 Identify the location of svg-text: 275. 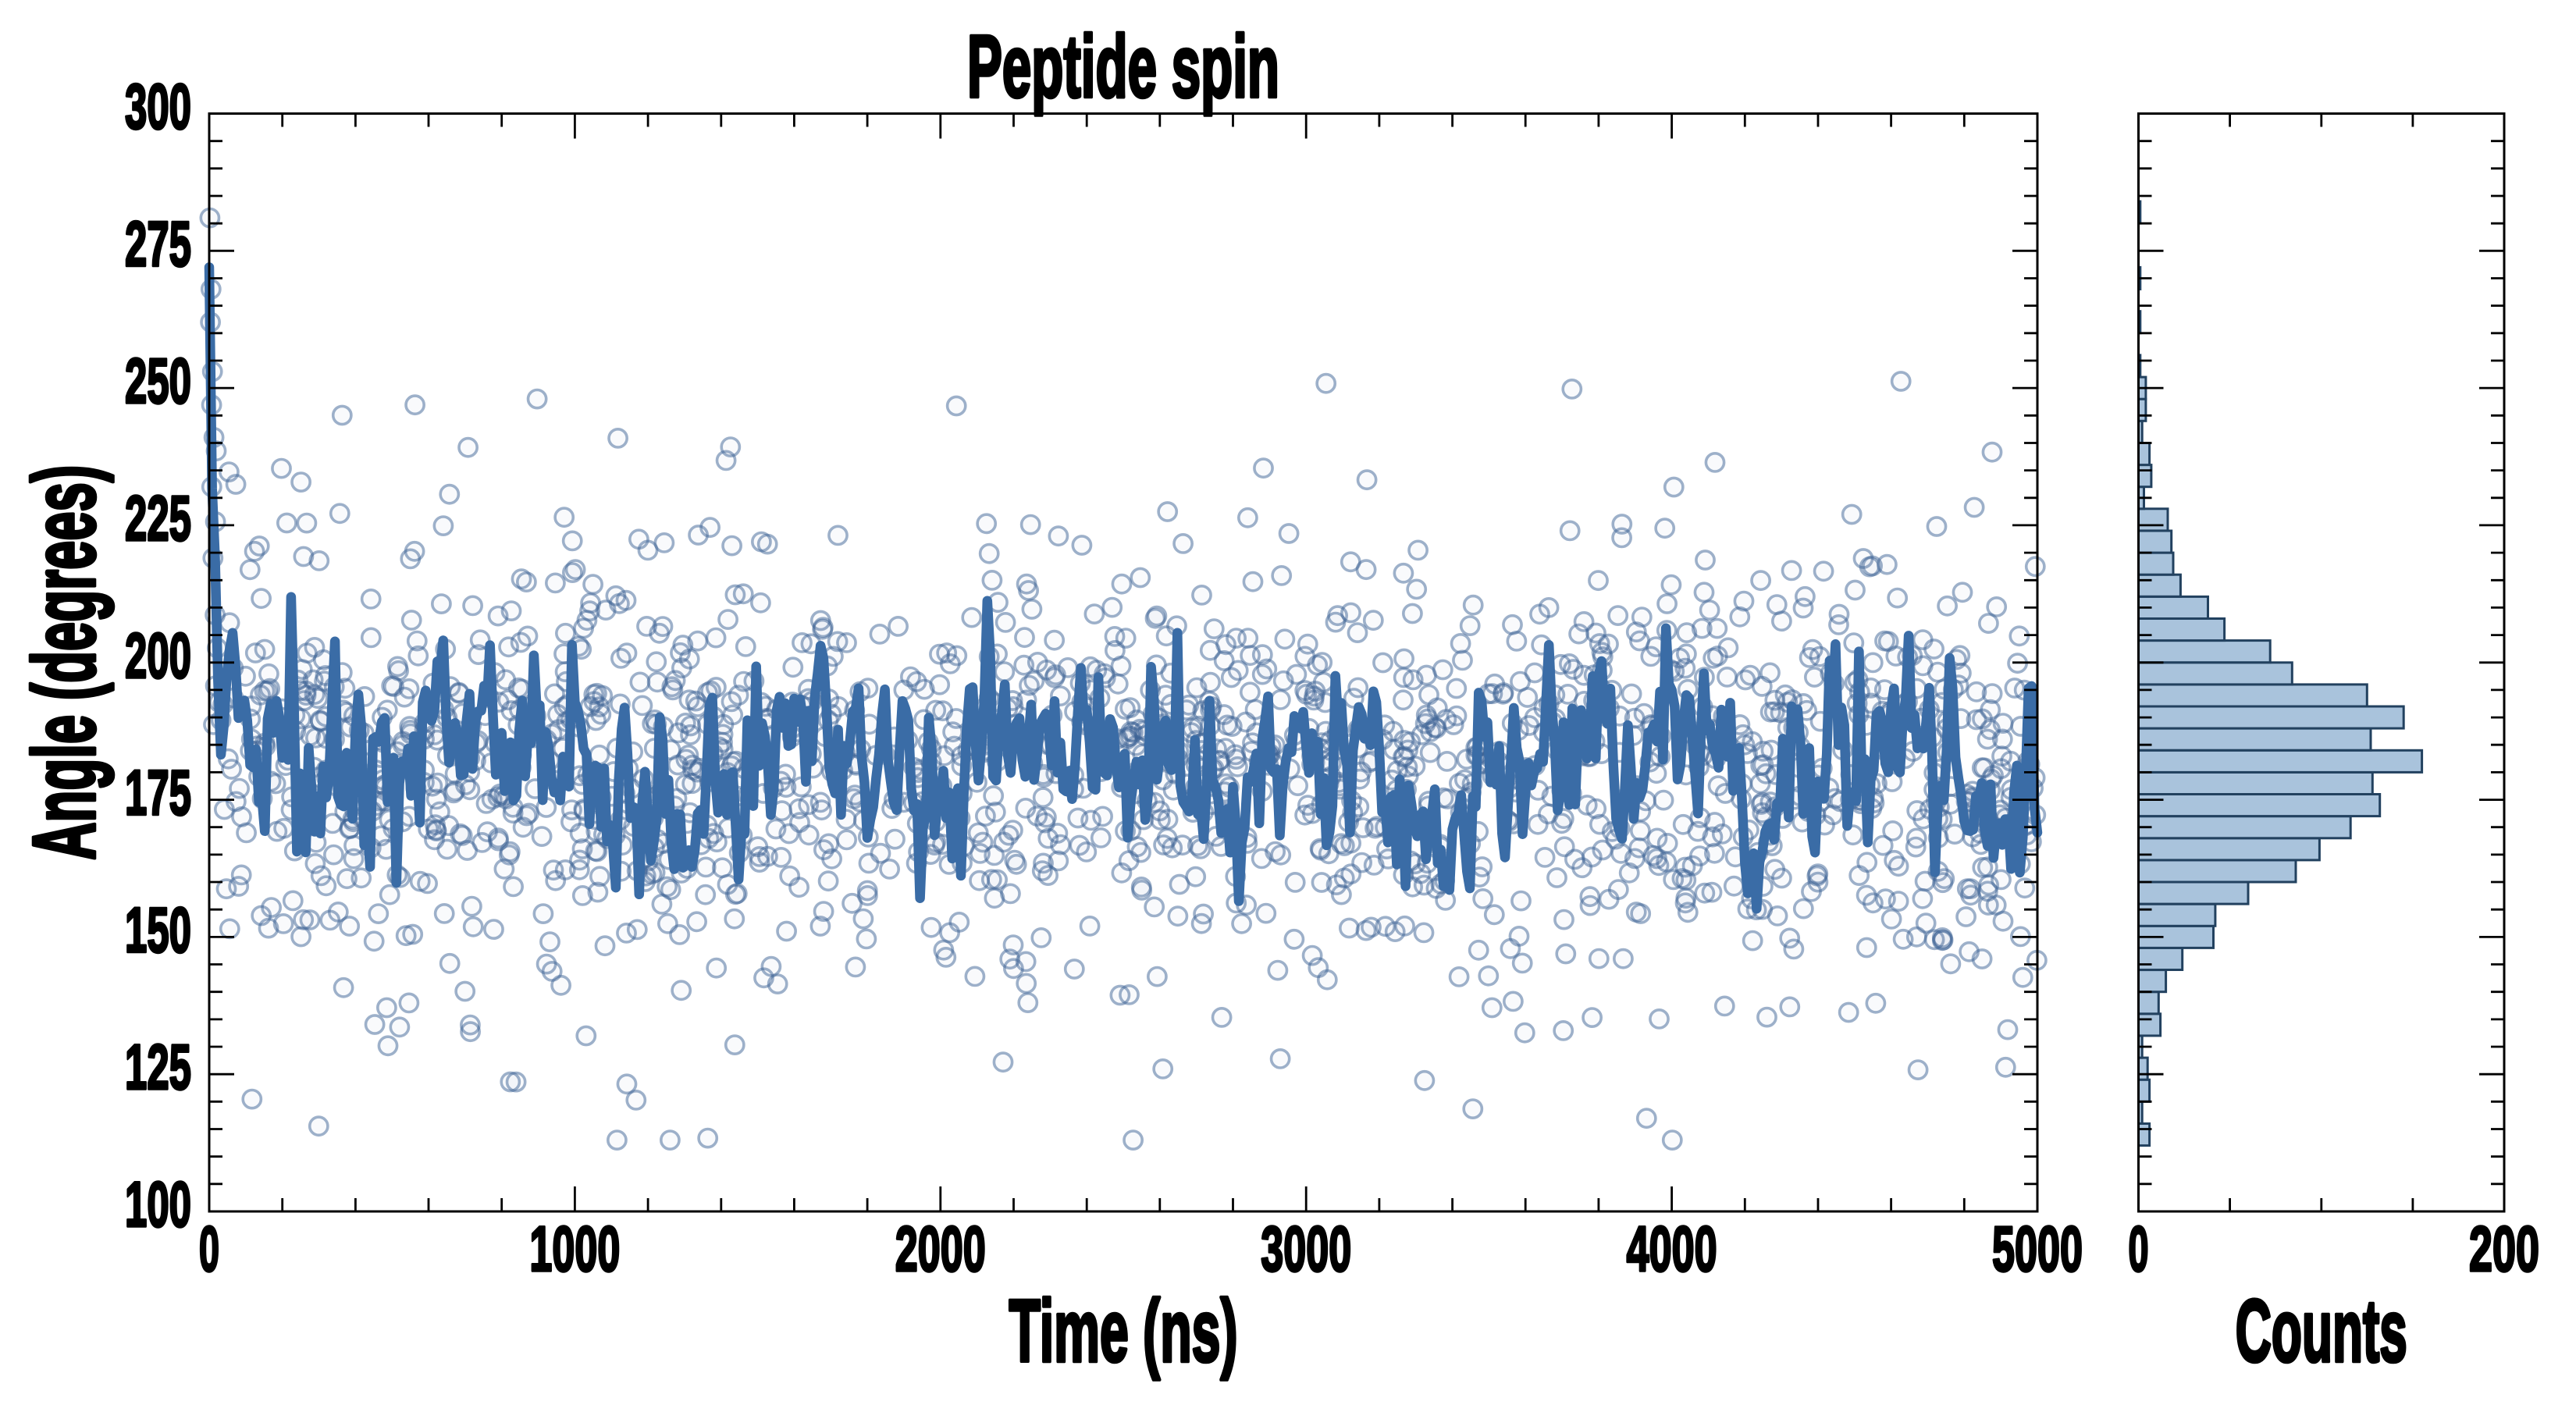
(158, 243).